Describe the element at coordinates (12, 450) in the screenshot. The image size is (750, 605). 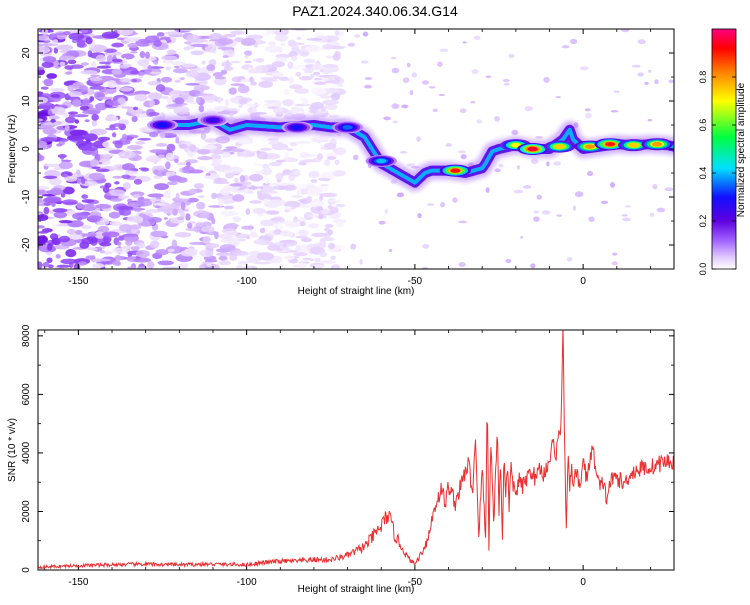
I see `snr-y-axis-label: SNR (10 * v/v)` at that location.